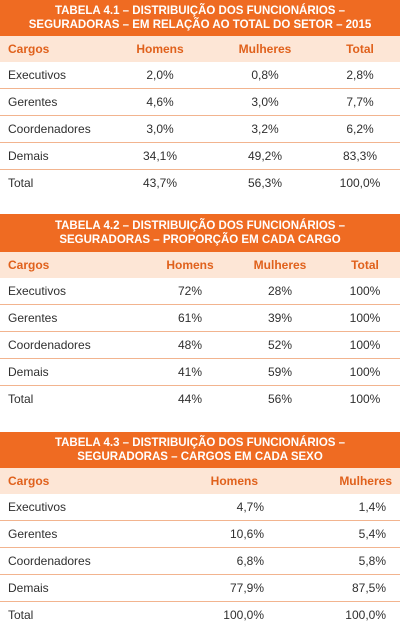 The height and width of the screenshot is (628, 400). What do you see at coordinates (160, 156) in the screenshot?
I see `cell-homens: 34,1%` at bounding box center [160, 156].